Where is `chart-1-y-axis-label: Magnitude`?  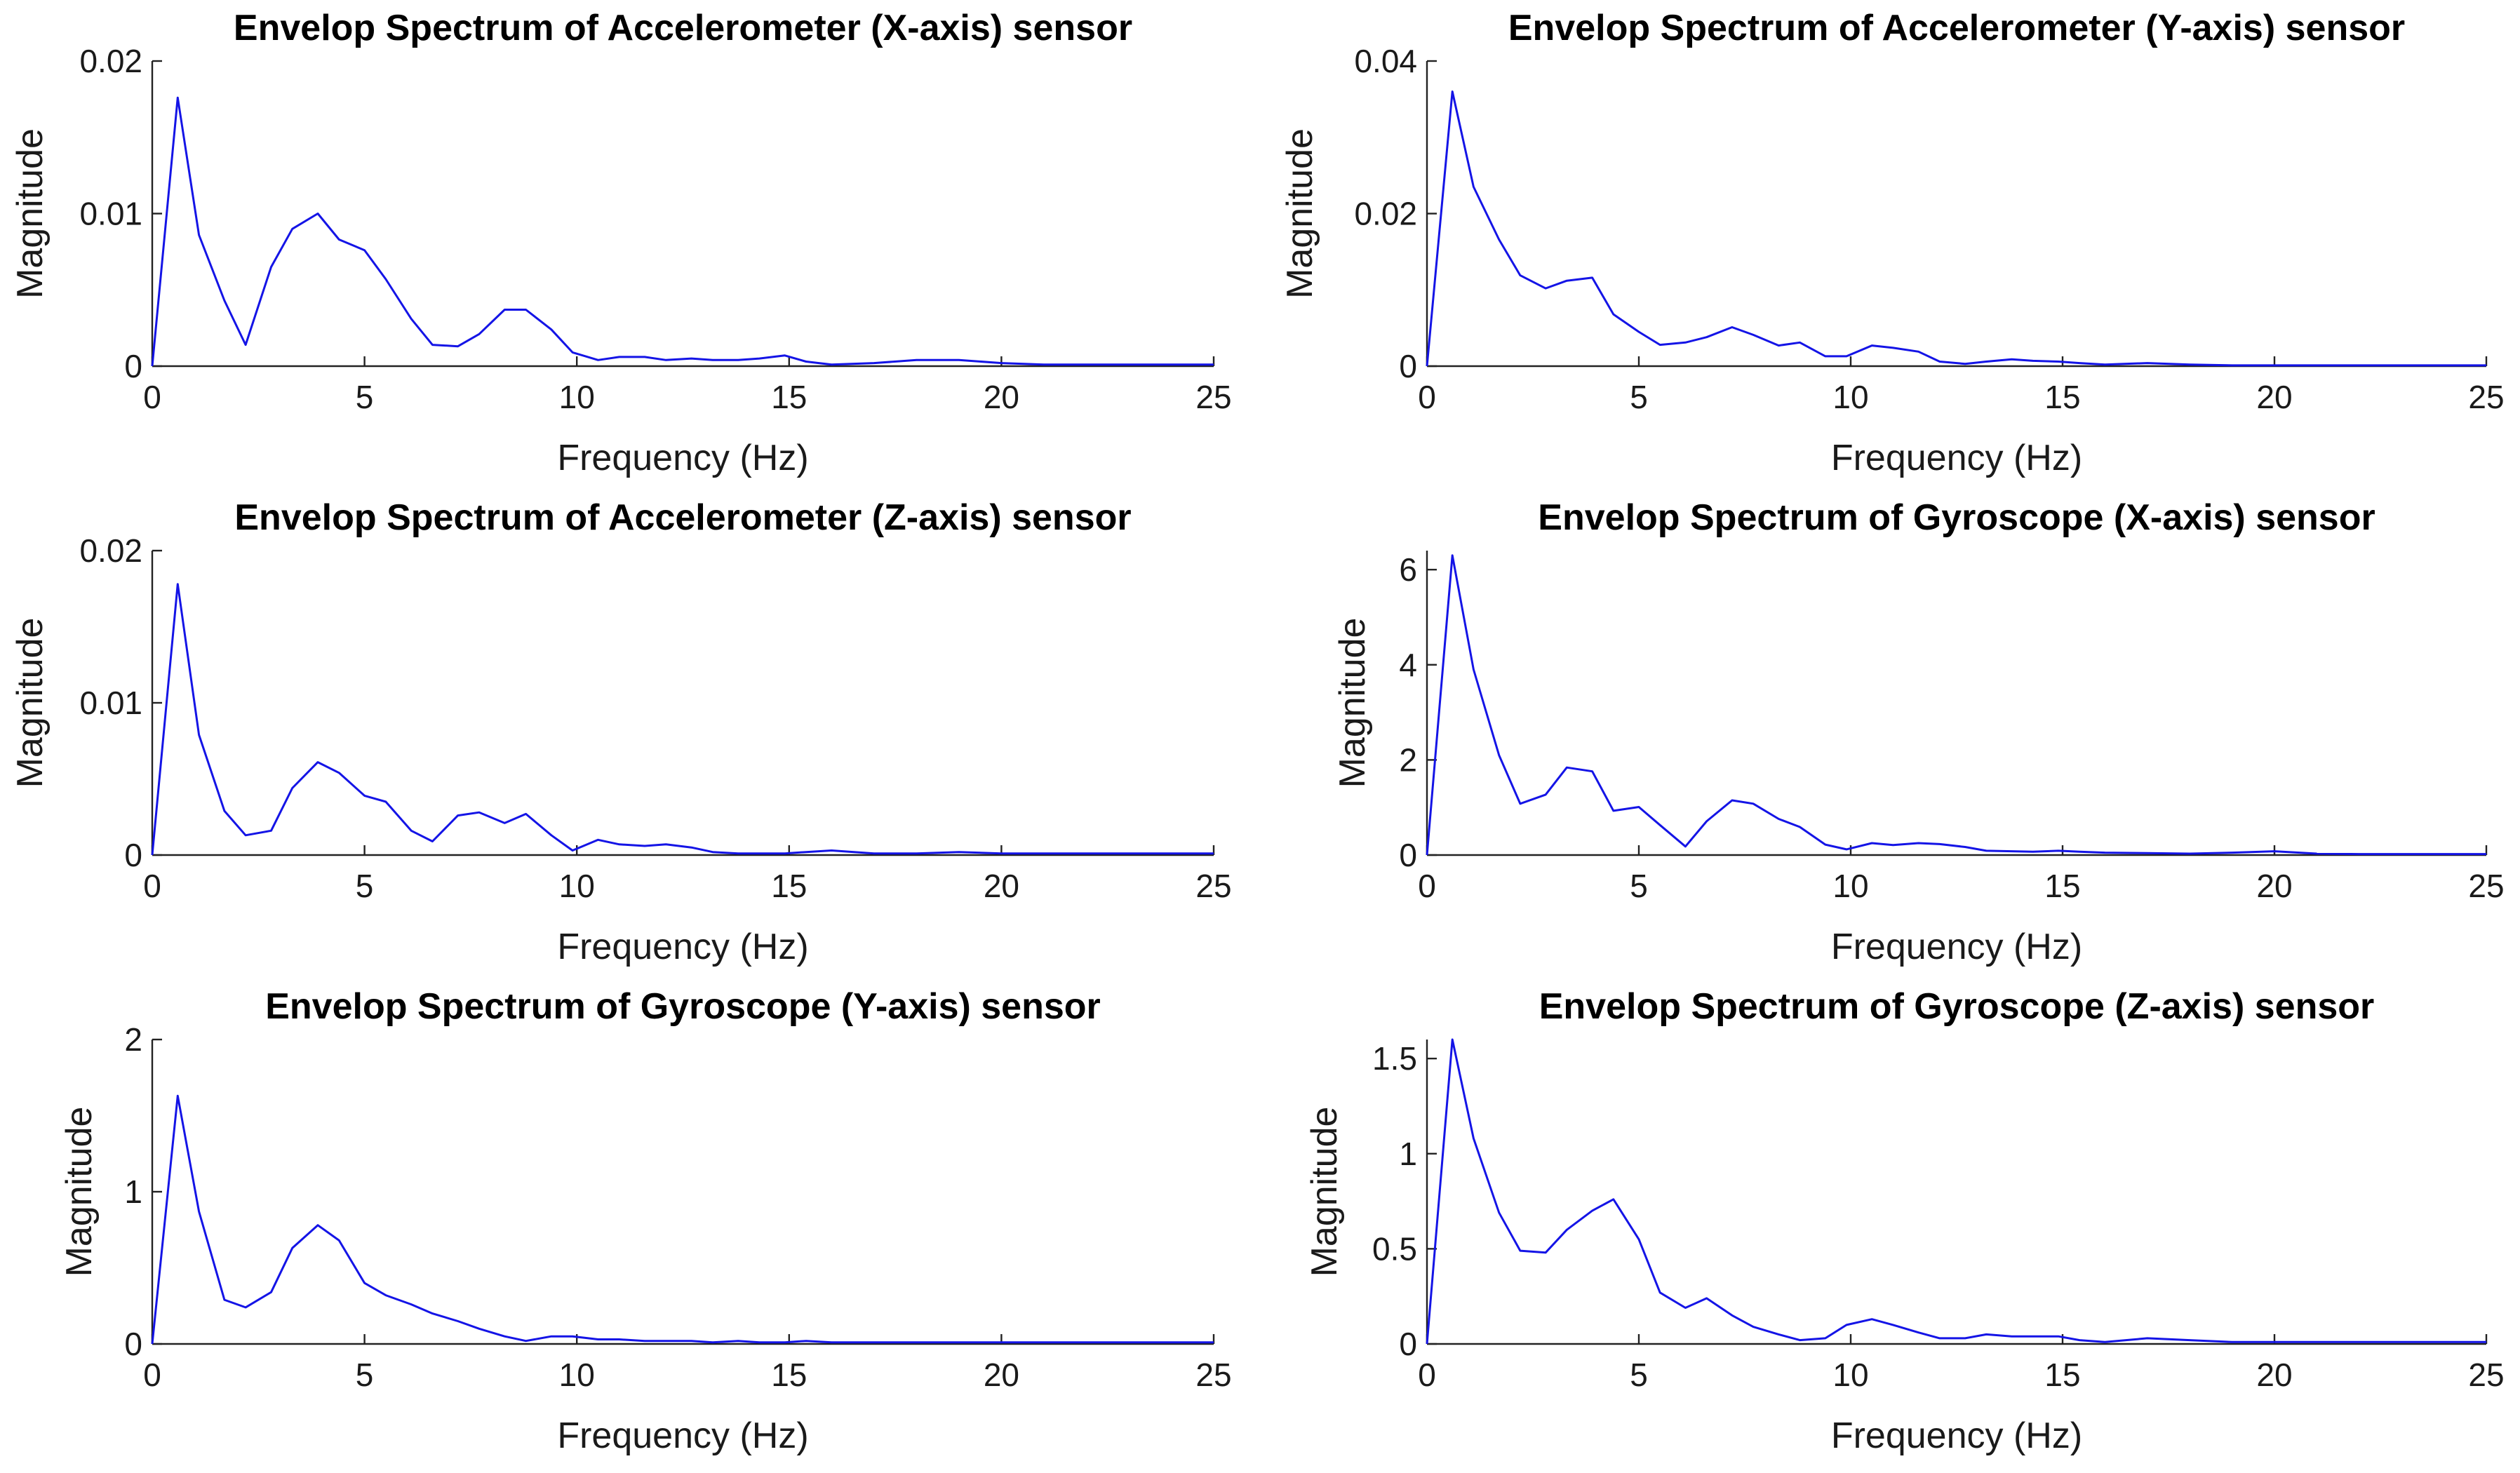 chart-1-y-axis-label: Magnitude is located at coordinates (30, 213).